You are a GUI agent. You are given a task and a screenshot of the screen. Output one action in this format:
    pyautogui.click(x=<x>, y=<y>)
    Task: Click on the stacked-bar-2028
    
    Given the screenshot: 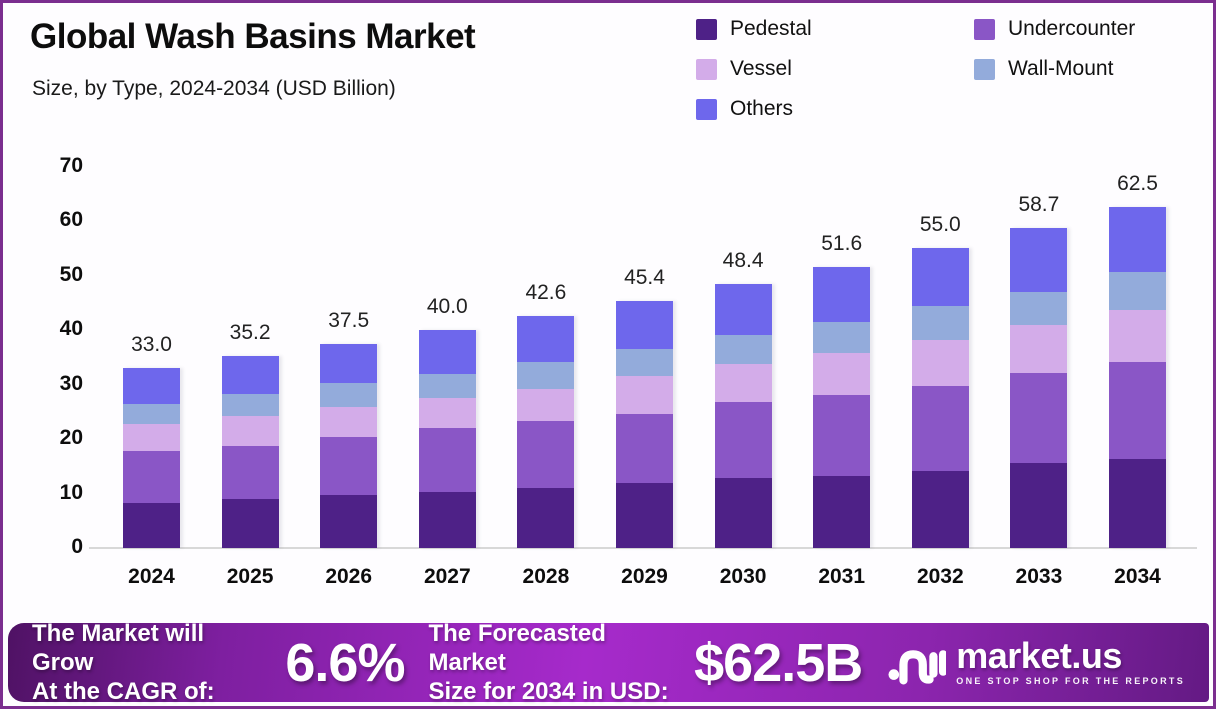 What is the action you would take?
    pyautogui.click(x=546, y=431)
    